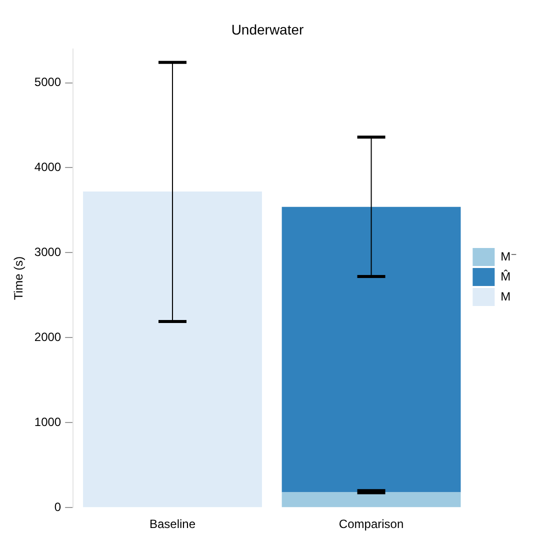 This screenshot has height=550, width=539. What do you see at coordinates (505, 296) in the screenshot?
I see `legend-label: M` at bounding box center [505, 296].